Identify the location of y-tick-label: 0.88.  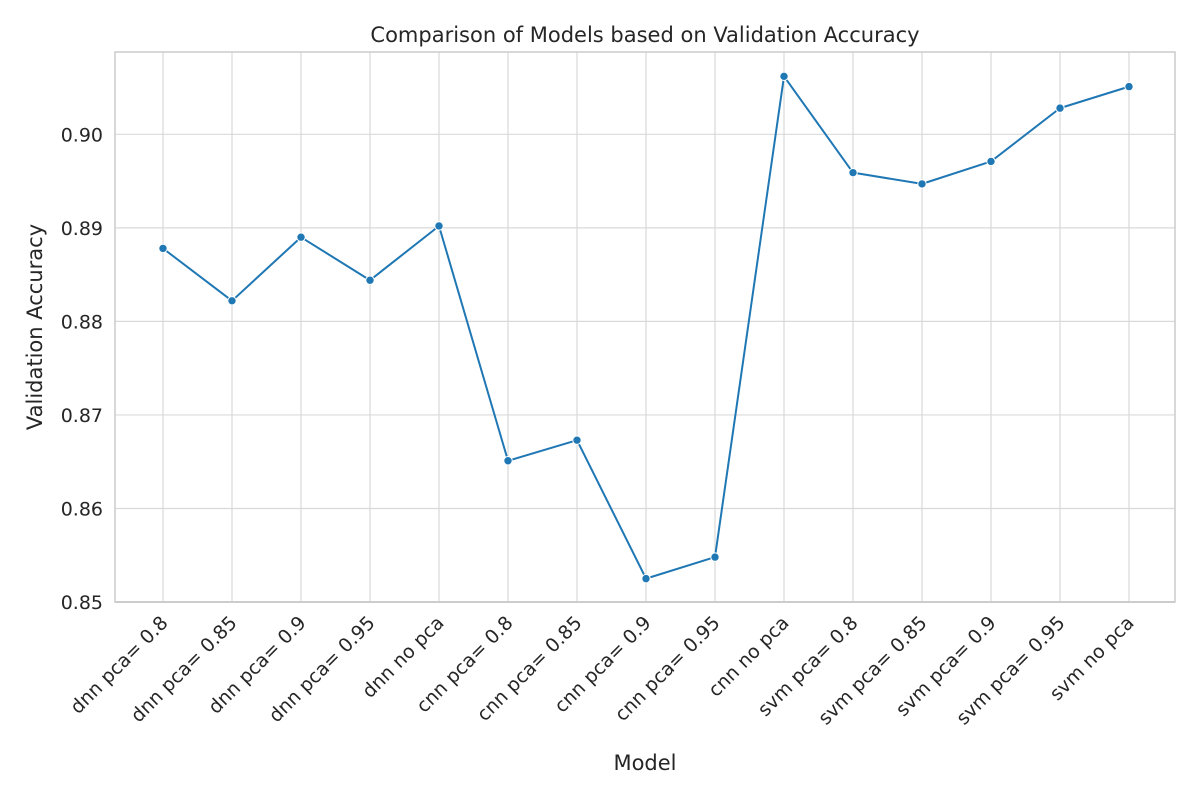
(82, 322).